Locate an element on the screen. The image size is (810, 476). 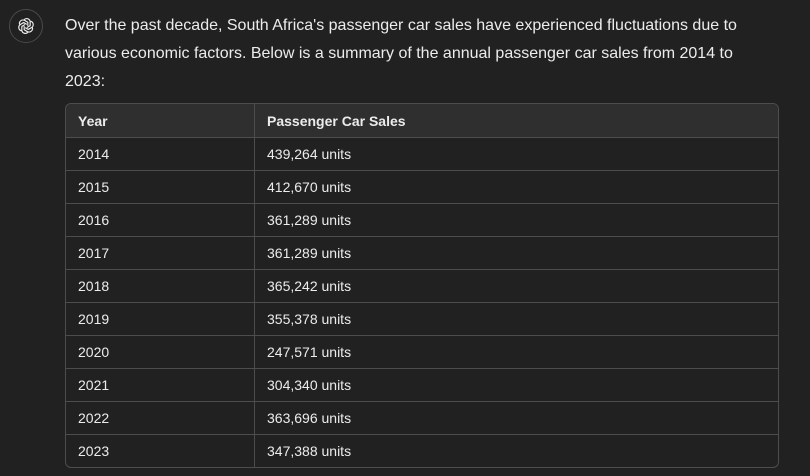
year-cell: 2021 is located at coordinates (160, 385).